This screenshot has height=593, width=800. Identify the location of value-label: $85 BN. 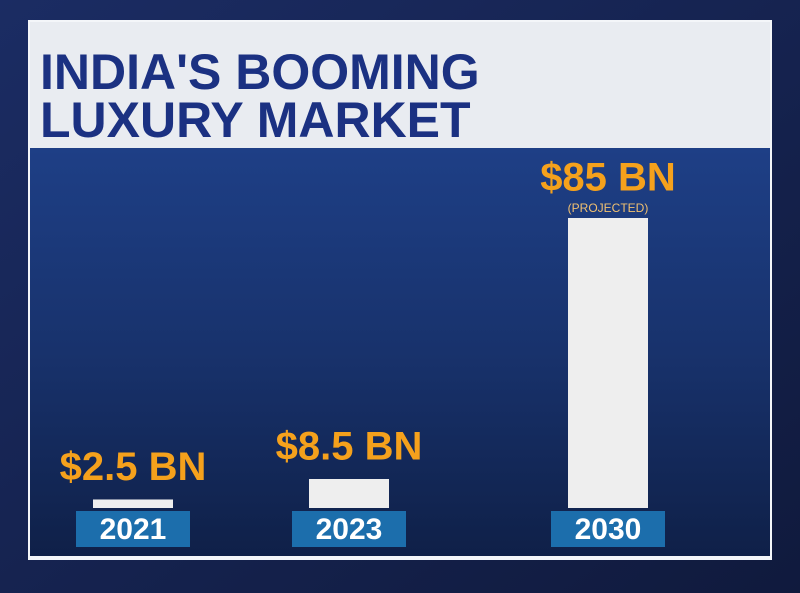
(608, 178).